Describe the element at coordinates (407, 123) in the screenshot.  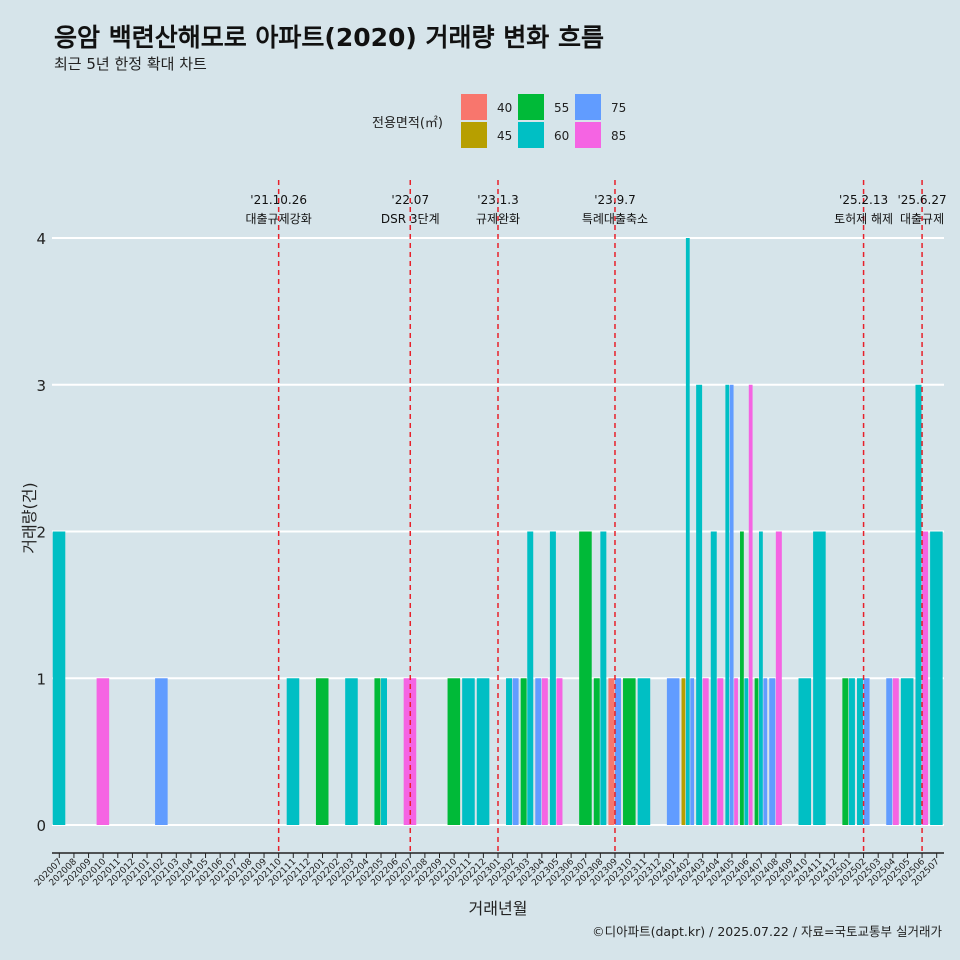
I see `legend-title: 전용면적(㎡)` at that location.